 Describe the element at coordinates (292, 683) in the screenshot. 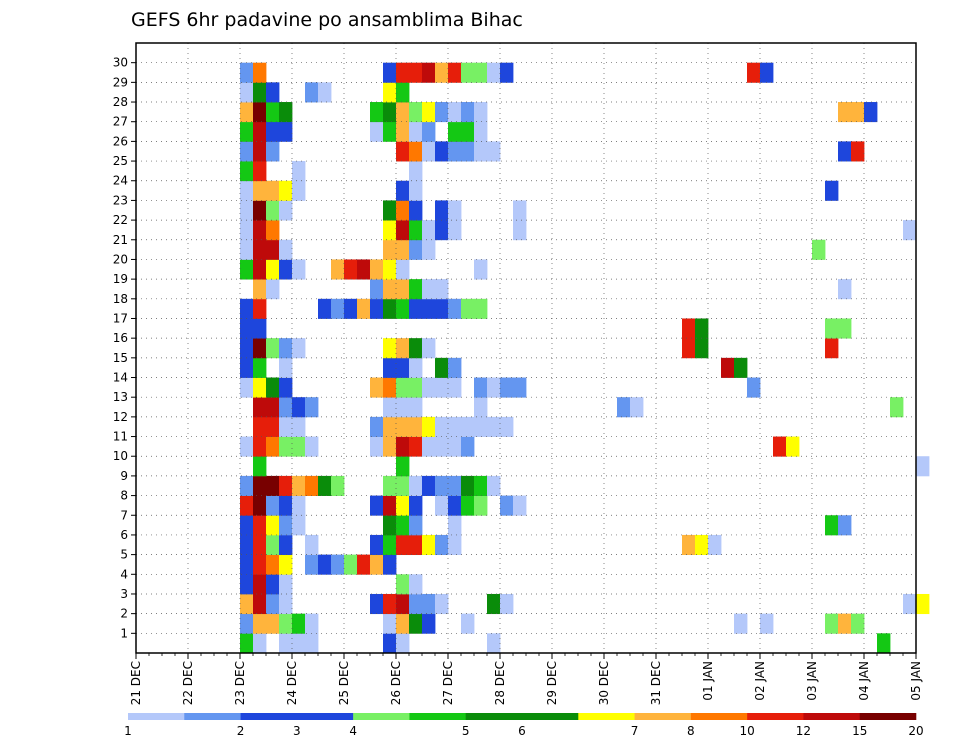

I see `x-tick-label: 24 DEC` at that location.